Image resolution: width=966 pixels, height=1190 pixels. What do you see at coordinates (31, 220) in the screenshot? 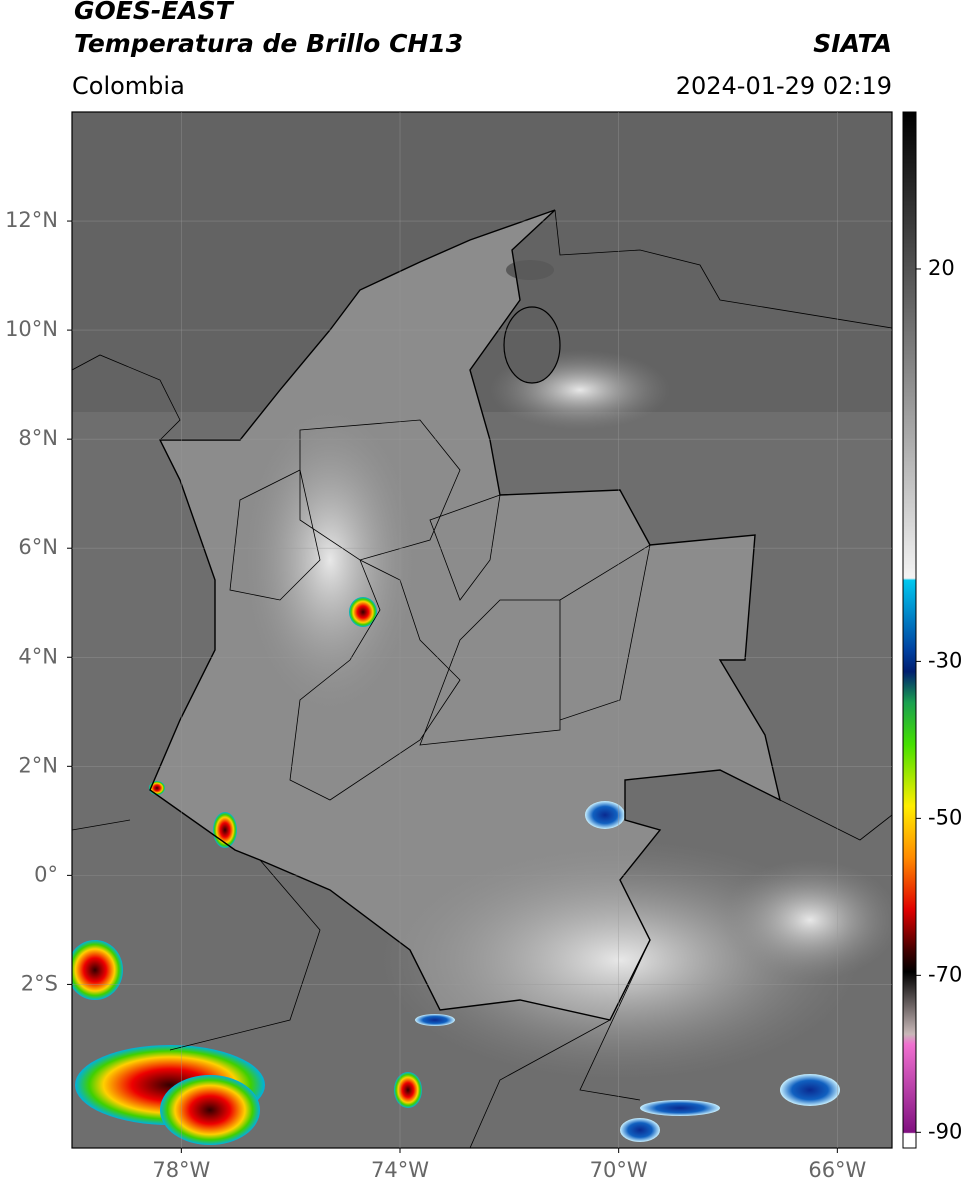
I see `y-tick-label: 12°N` at bounding box center [31, 220].